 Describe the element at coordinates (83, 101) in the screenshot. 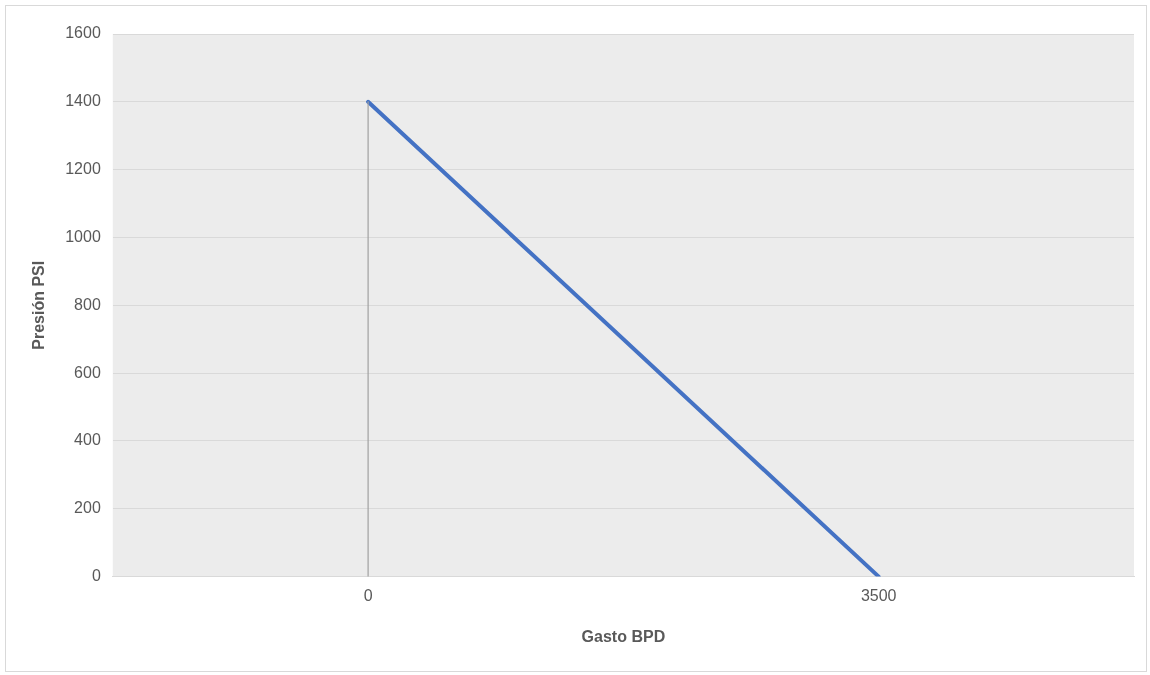

I see `y-tick-label: 1400` at that location.